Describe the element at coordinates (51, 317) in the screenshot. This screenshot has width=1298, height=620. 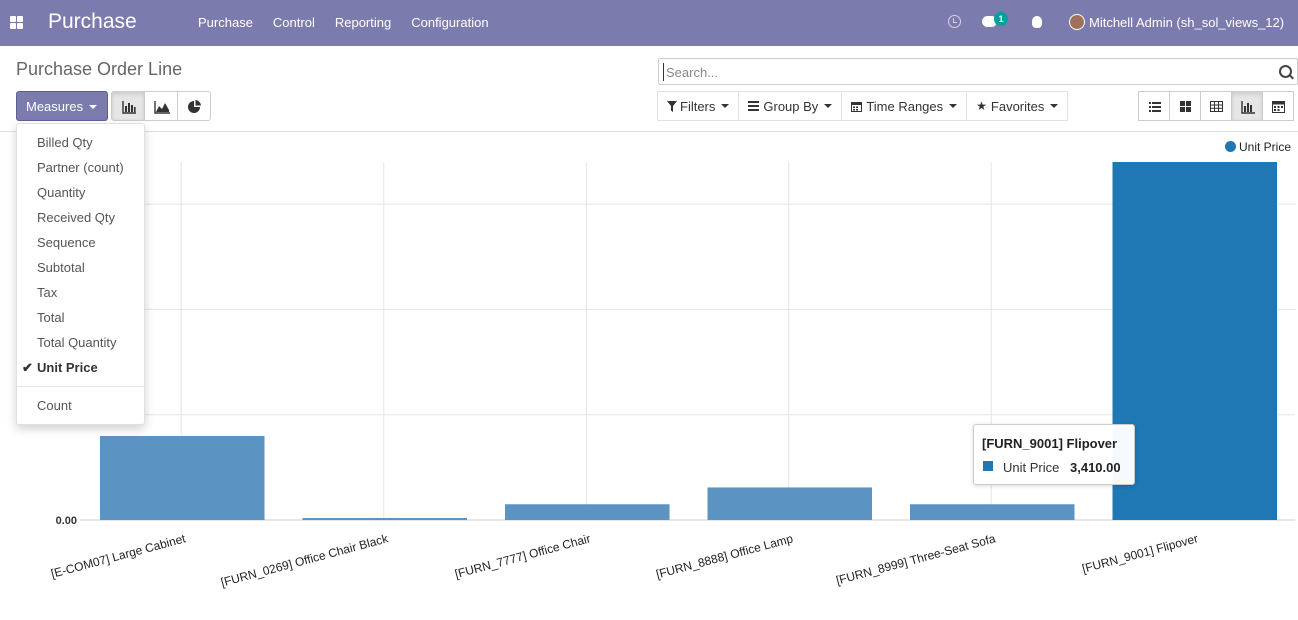
I see `measure-label: Total` at that location.